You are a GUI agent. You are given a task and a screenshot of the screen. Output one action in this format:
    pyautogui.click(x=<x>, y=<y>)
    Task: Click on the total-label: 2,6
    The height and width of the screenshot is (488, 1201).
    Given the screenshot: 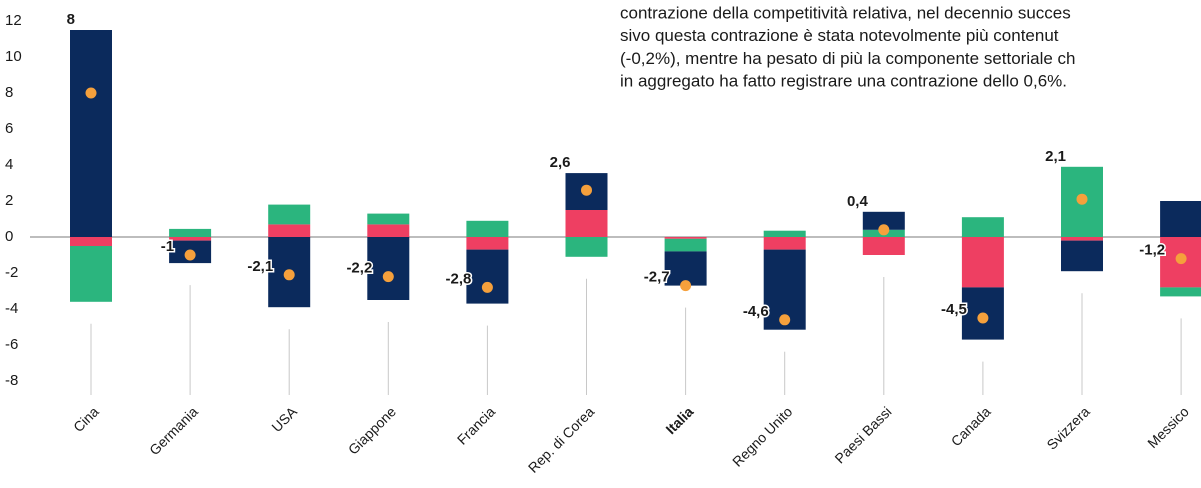 What is the action you would take?
    pyautogui.click(x=560, y=162)
    